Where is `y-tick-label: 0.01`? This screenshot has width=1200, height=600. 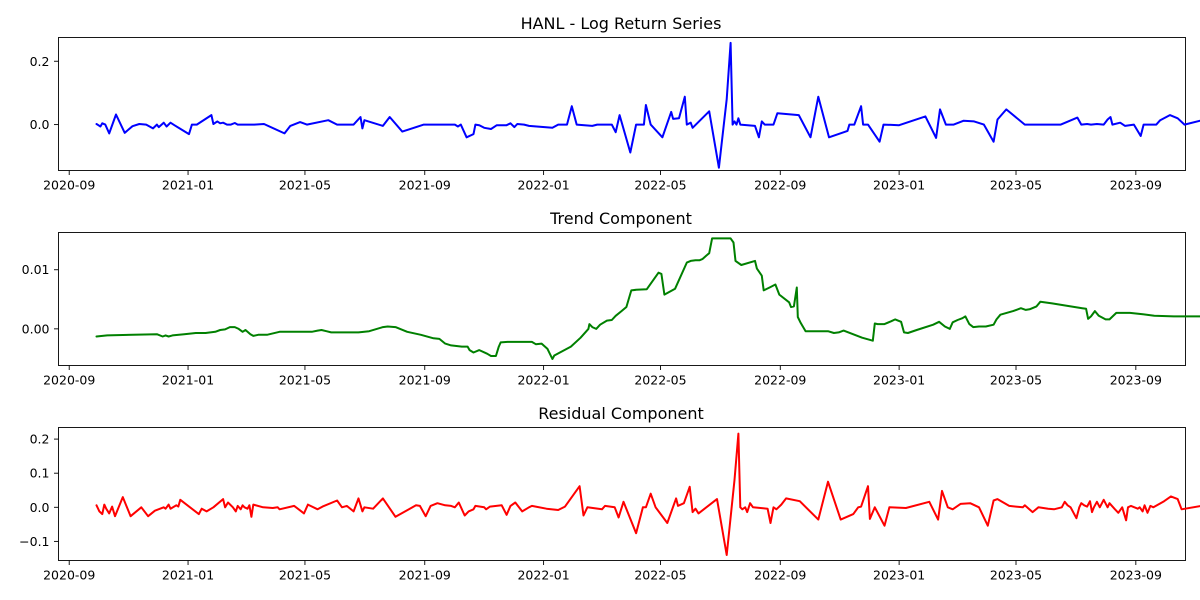
y-tick-label: 0.01 is located at coordinates (36, 269).